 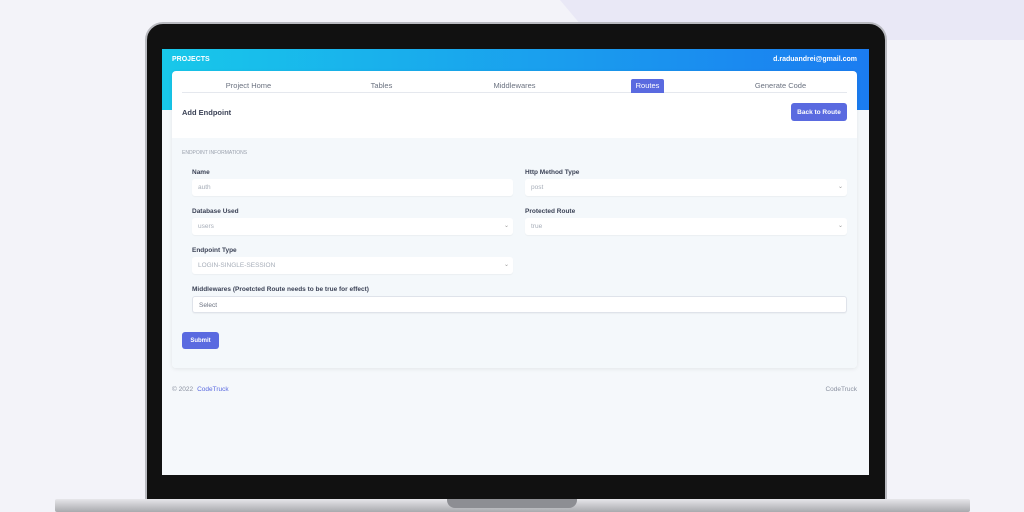 What do you see at coordinates (819, 112) in the screenshot?
I see `back-to-route-button: Back to Route` at bounding box center [819, 112].